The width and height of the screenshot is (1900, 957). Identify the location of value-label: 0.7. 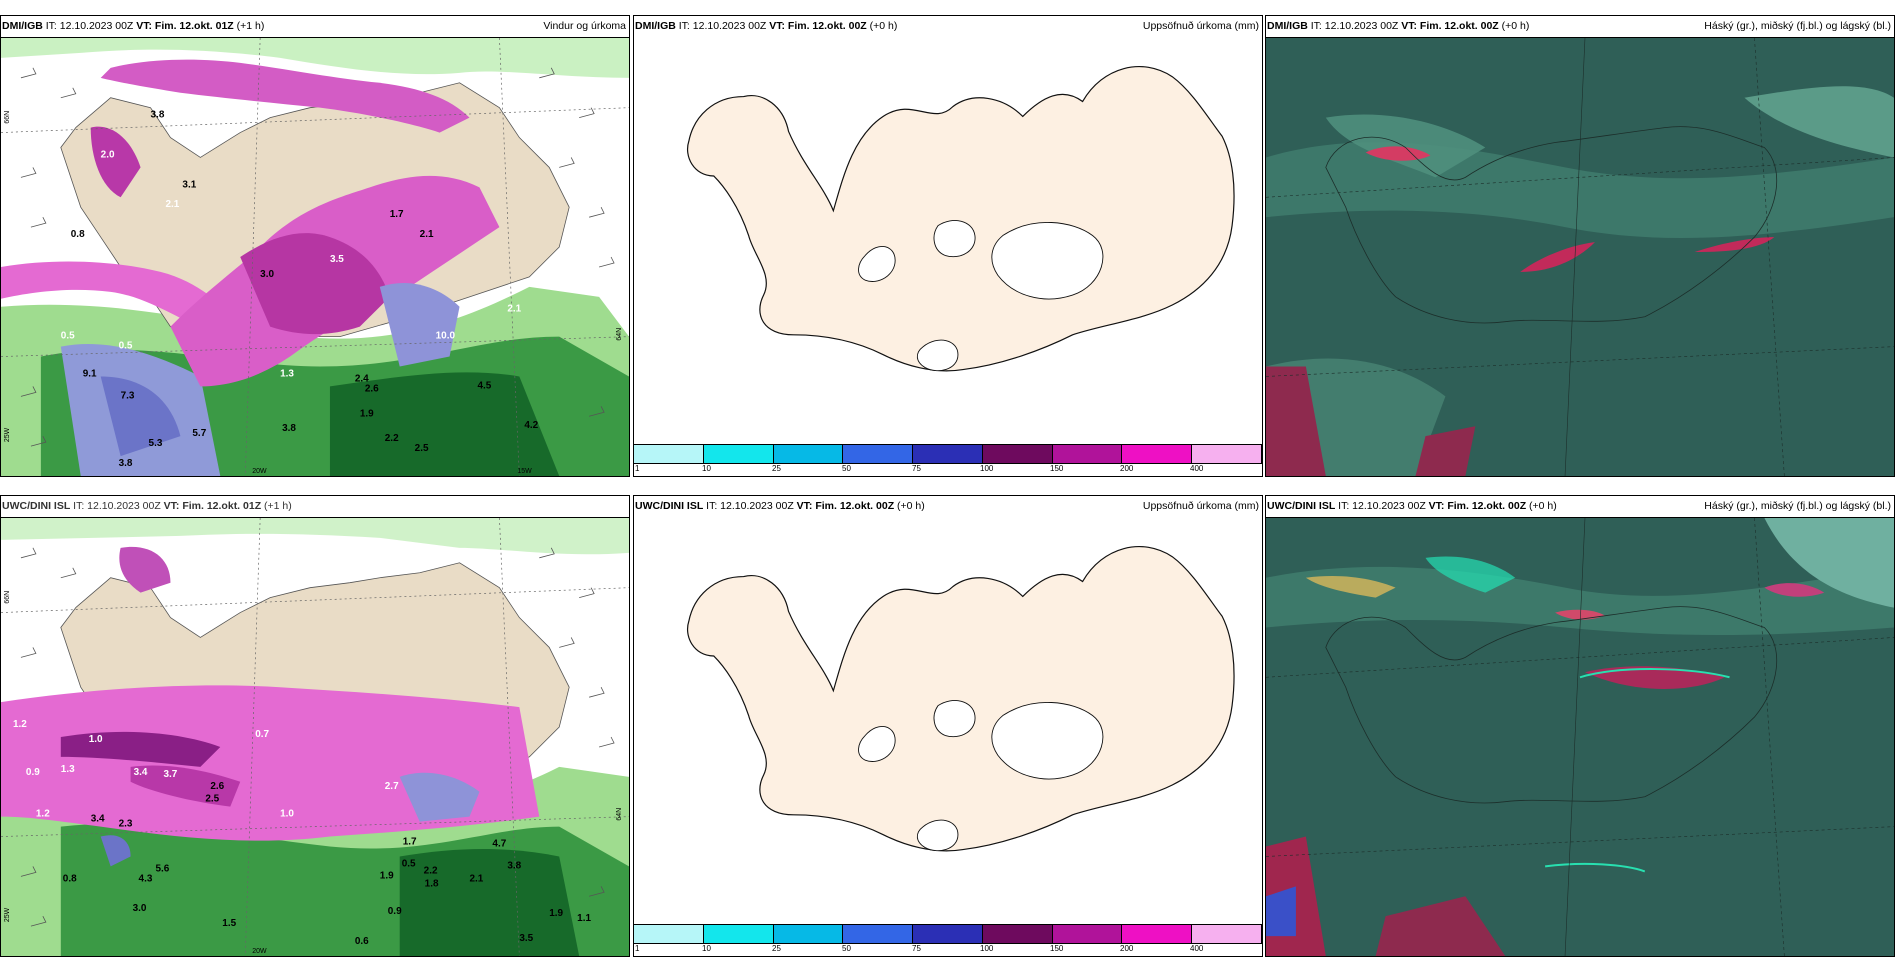
(262, 734).